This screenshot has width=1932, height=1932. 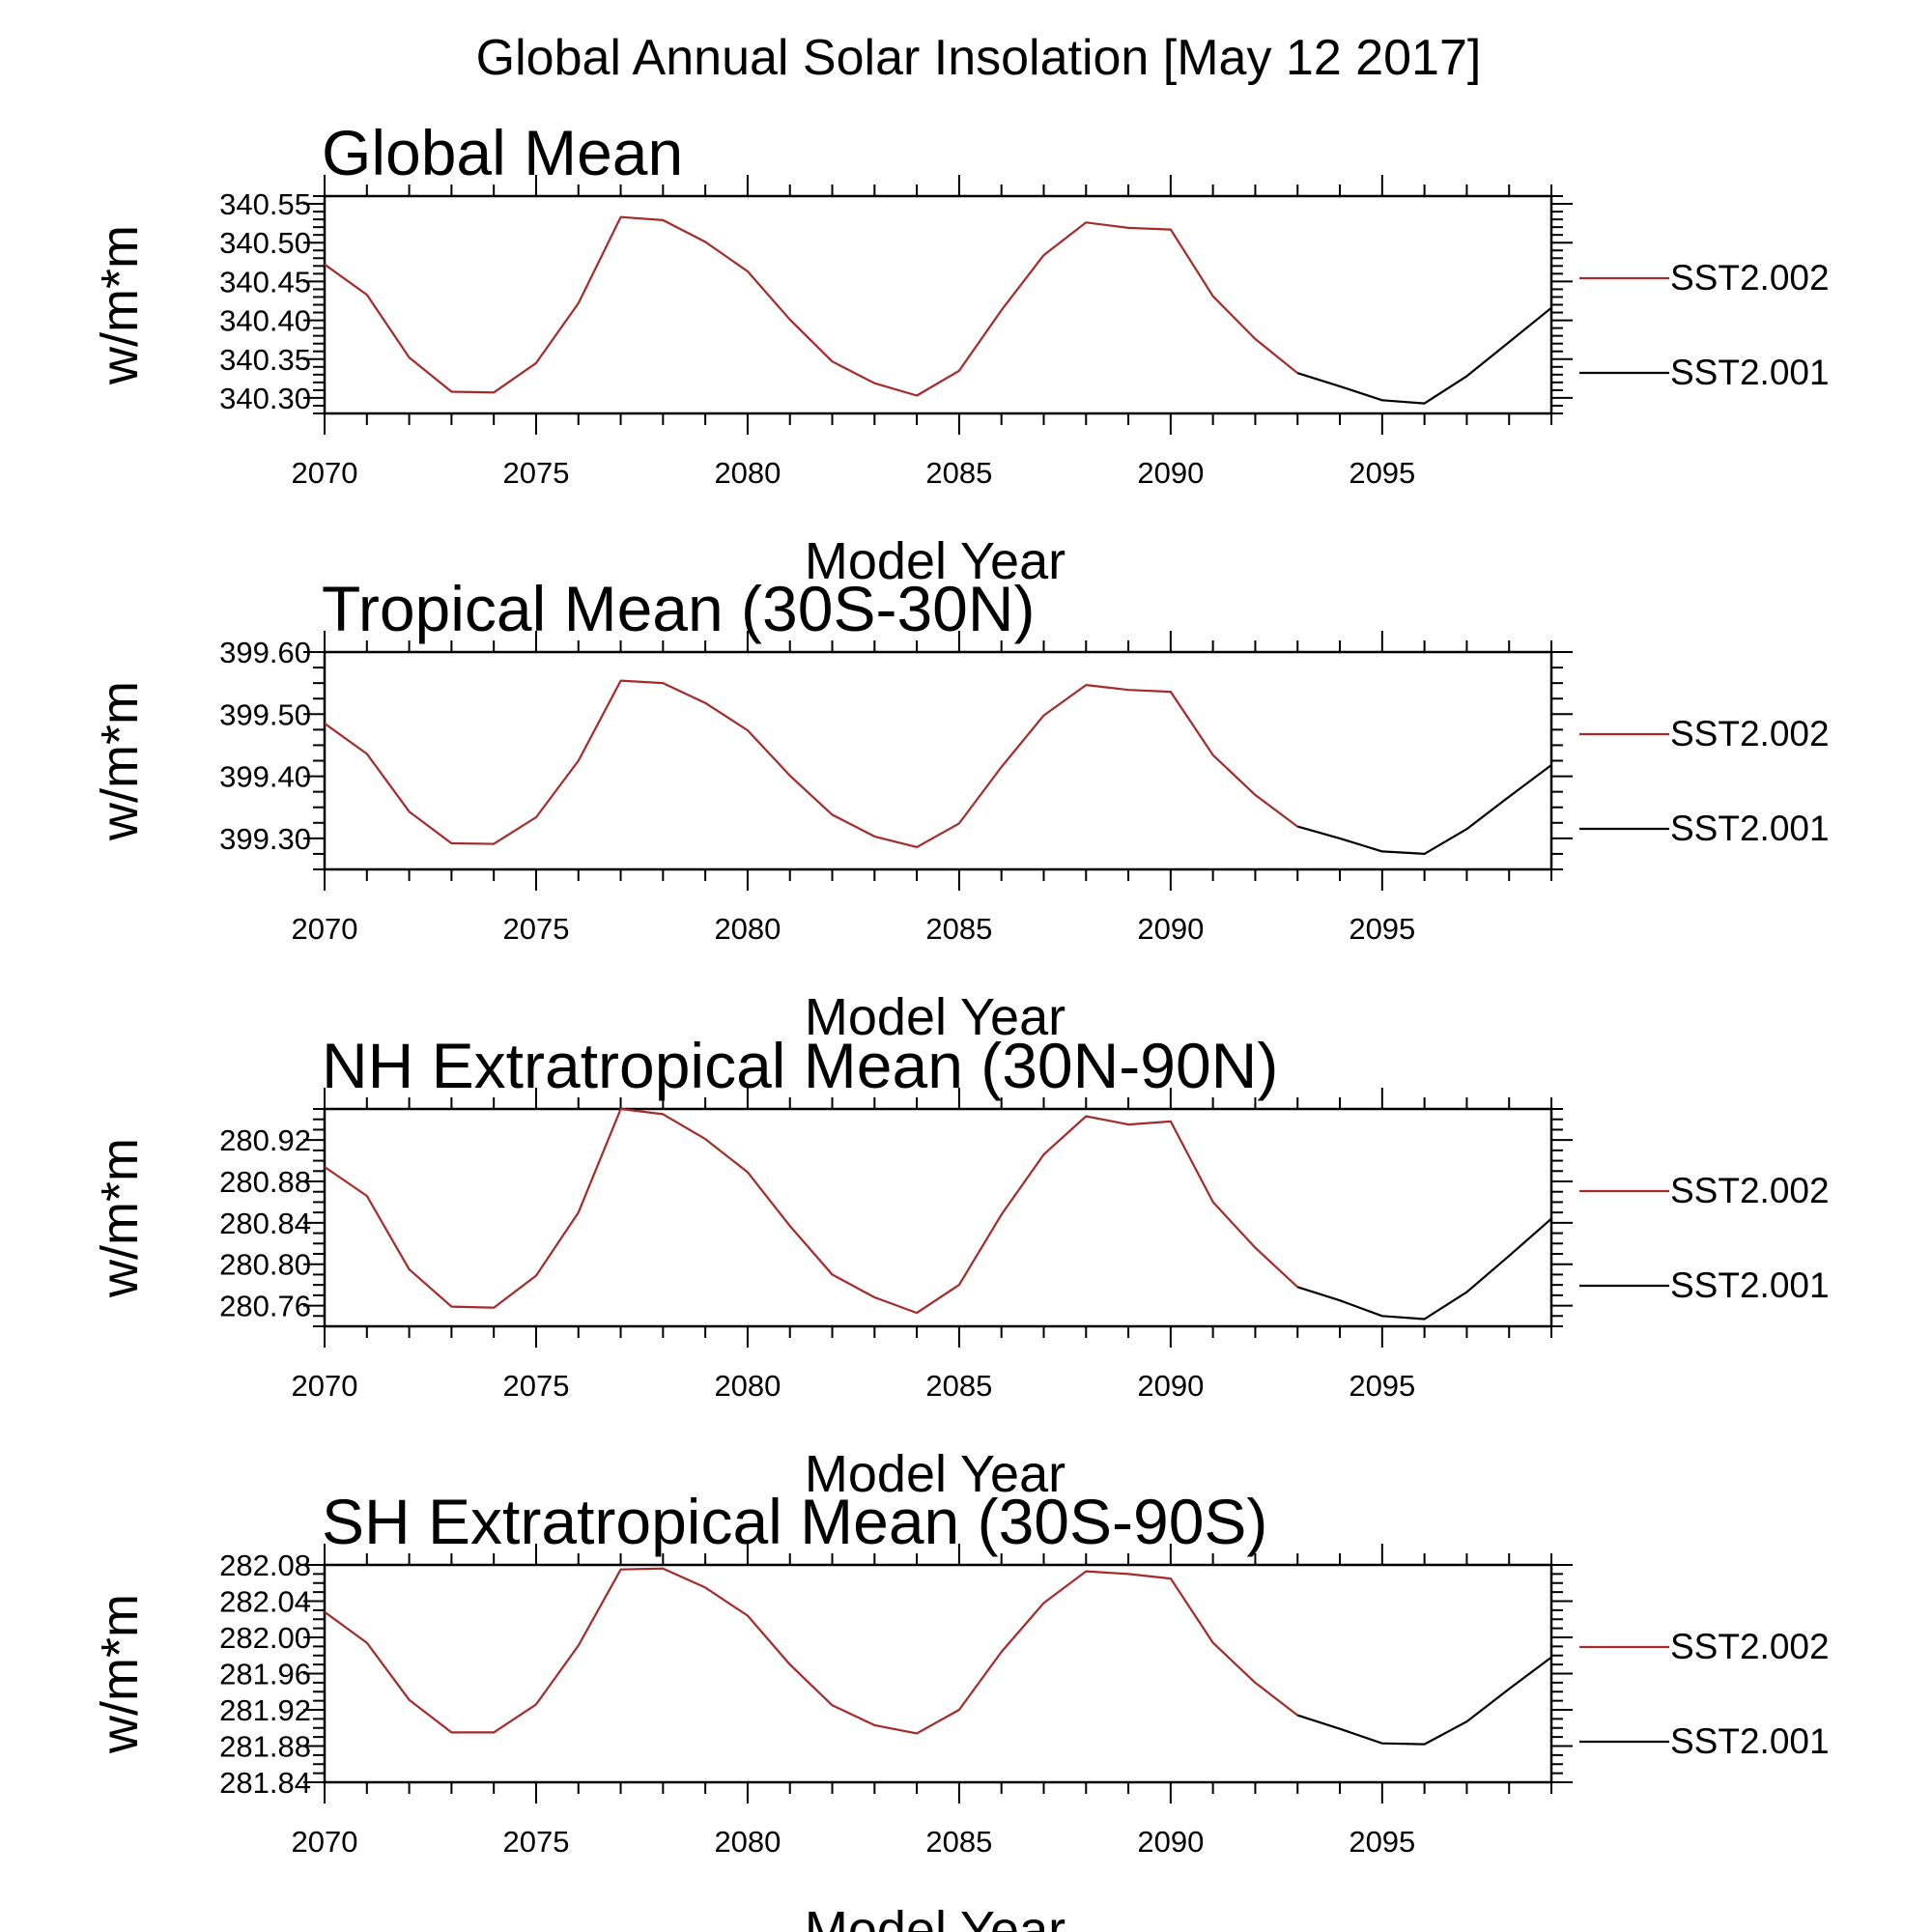 I want to click on panel-title: Global Mean, so click(x=502, y=152).